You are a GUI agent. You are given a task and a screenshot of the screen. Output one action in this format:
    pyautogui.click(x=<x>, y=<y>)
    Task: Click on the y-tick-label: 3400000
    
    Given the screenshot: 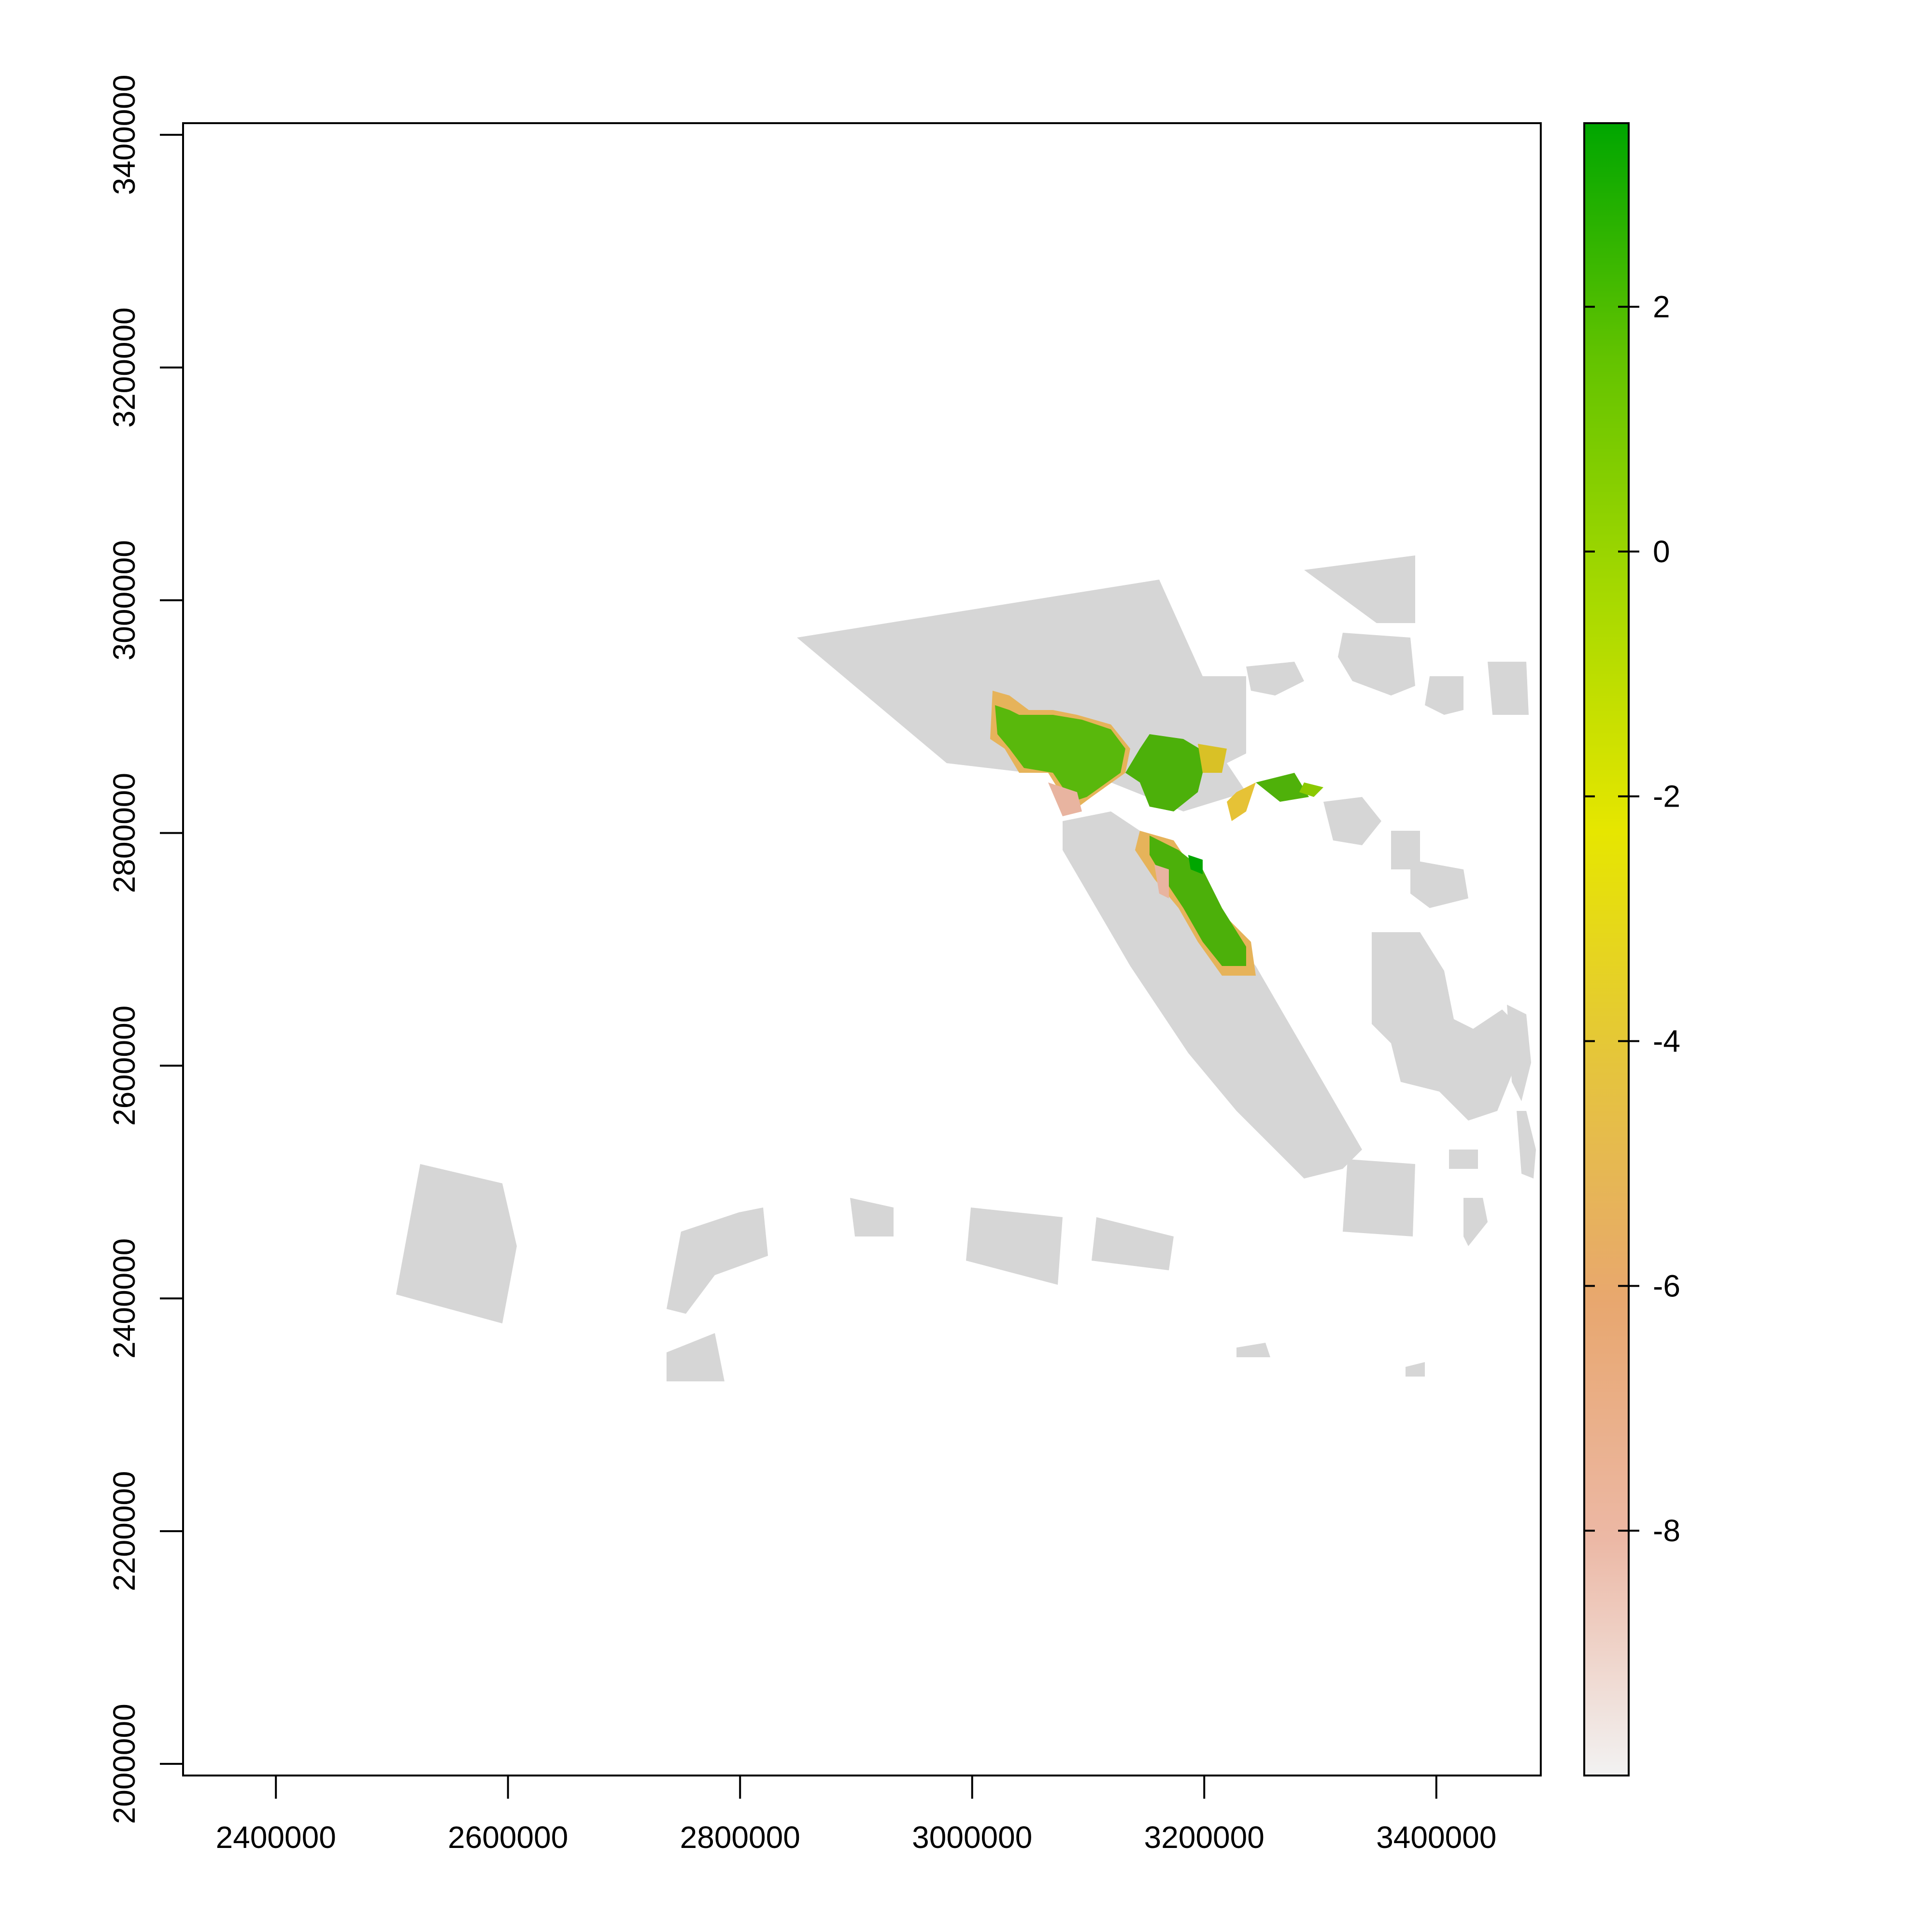 What is the action you would take?
    pyautogui.click(x=124, y=135)
    